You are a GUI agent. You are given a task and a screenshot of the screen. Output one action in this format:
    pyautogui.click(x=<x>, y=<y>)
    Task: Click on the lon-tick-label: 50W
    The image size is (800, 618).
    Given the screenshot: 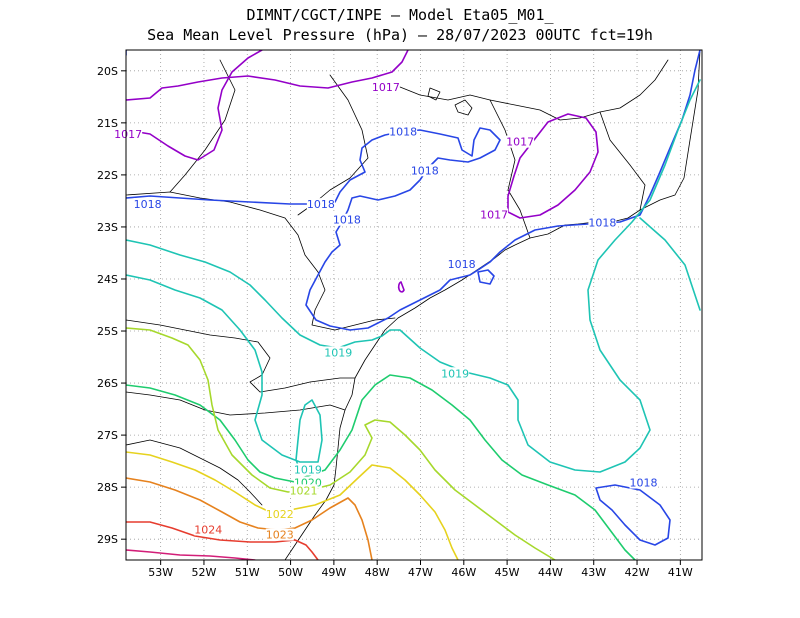 What is the action you would take?
    pyautogui.click(x=290, y=572)
    